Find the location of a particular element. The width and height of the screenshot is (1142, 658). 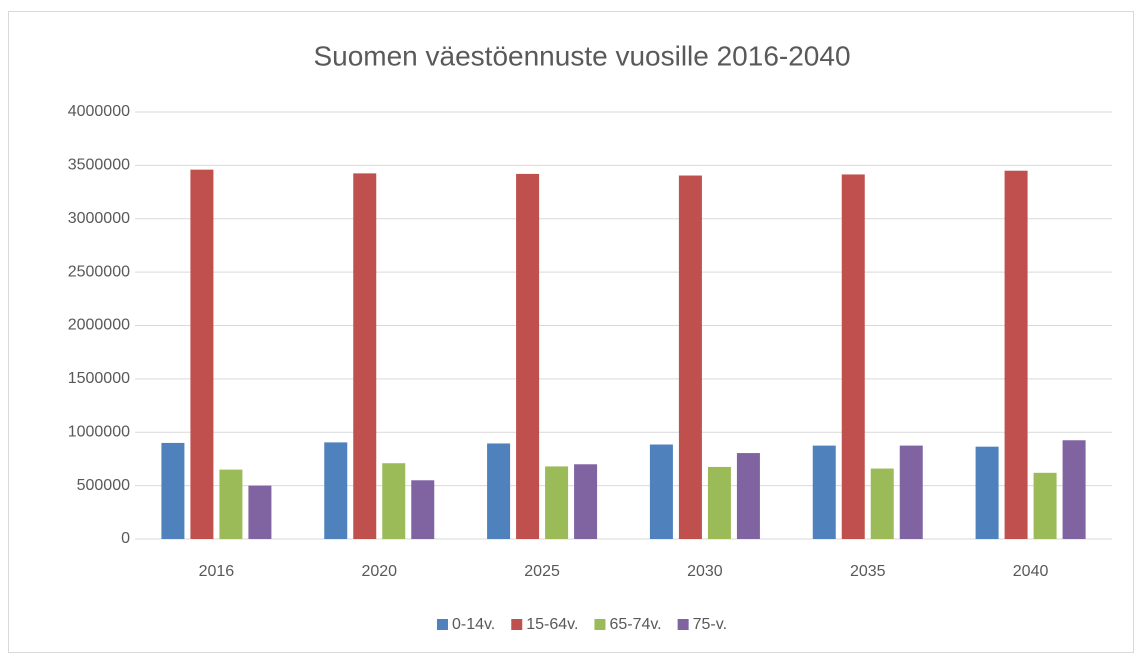

x-tick-label: 2030 is located at coordinates (705, 571).